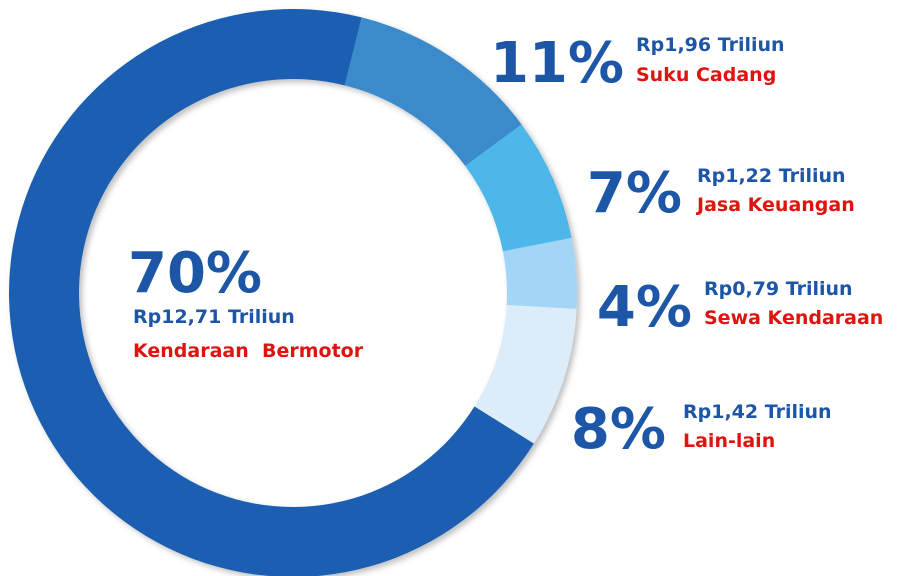  Describe the element at coordinates (771, 176) in the screenshot. I see `amount-label: Rp1,22 Triliun` at that location.